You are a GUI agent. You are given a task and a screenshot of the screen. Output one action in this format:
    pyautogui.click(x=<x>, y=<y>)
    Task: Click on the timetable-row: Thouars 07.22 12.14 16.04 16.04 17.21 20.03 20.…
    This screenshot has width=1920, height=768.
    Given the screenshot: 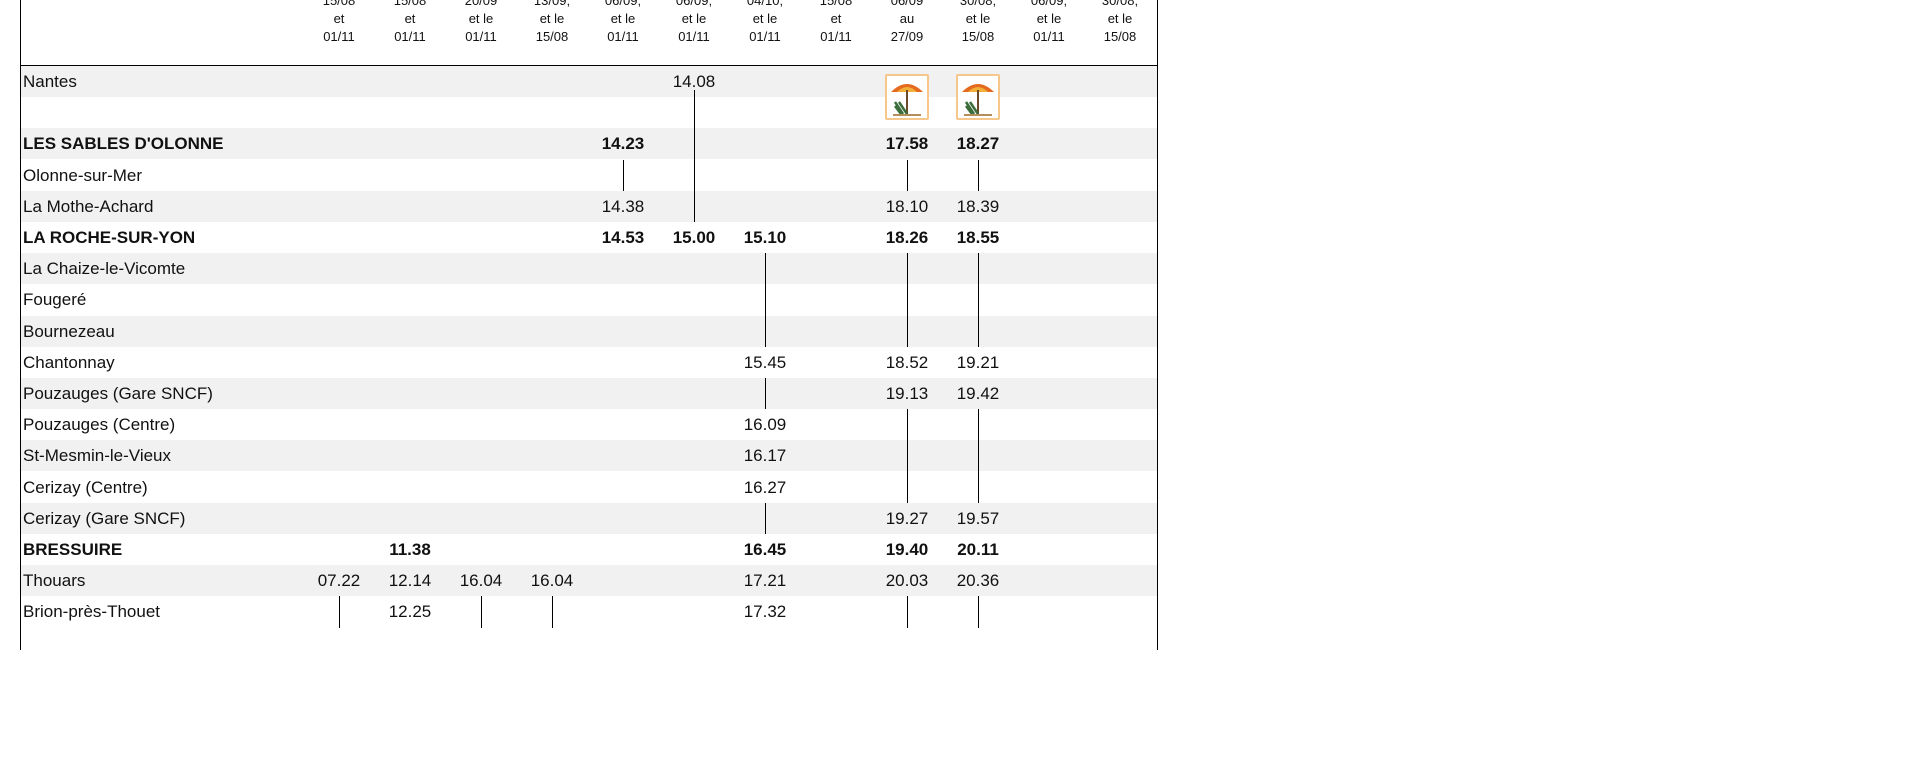 What is the action you would take?
    pyautogui.click(x=589, y=581)
    